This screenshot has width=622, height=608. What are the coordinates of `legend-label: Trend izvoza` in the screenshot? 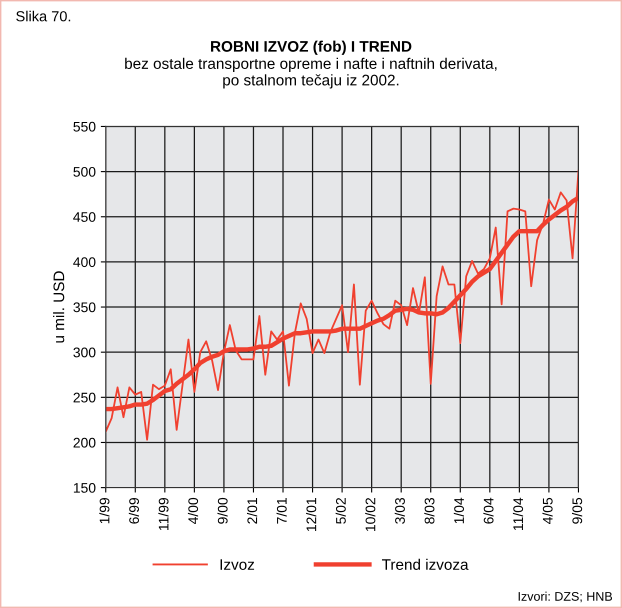 It's located at (425, 564).